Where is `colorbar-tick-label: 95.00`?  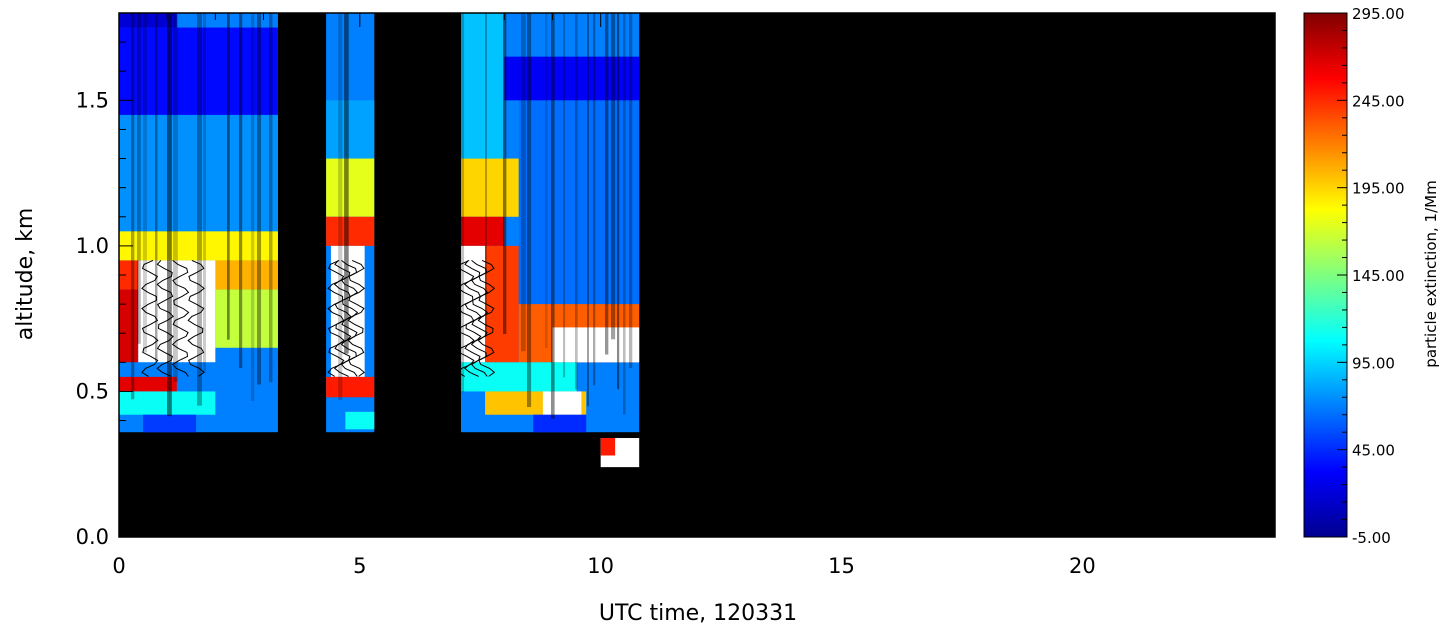
colorbar-tick-label: 95.00 is located at coordinates (1373, 363).